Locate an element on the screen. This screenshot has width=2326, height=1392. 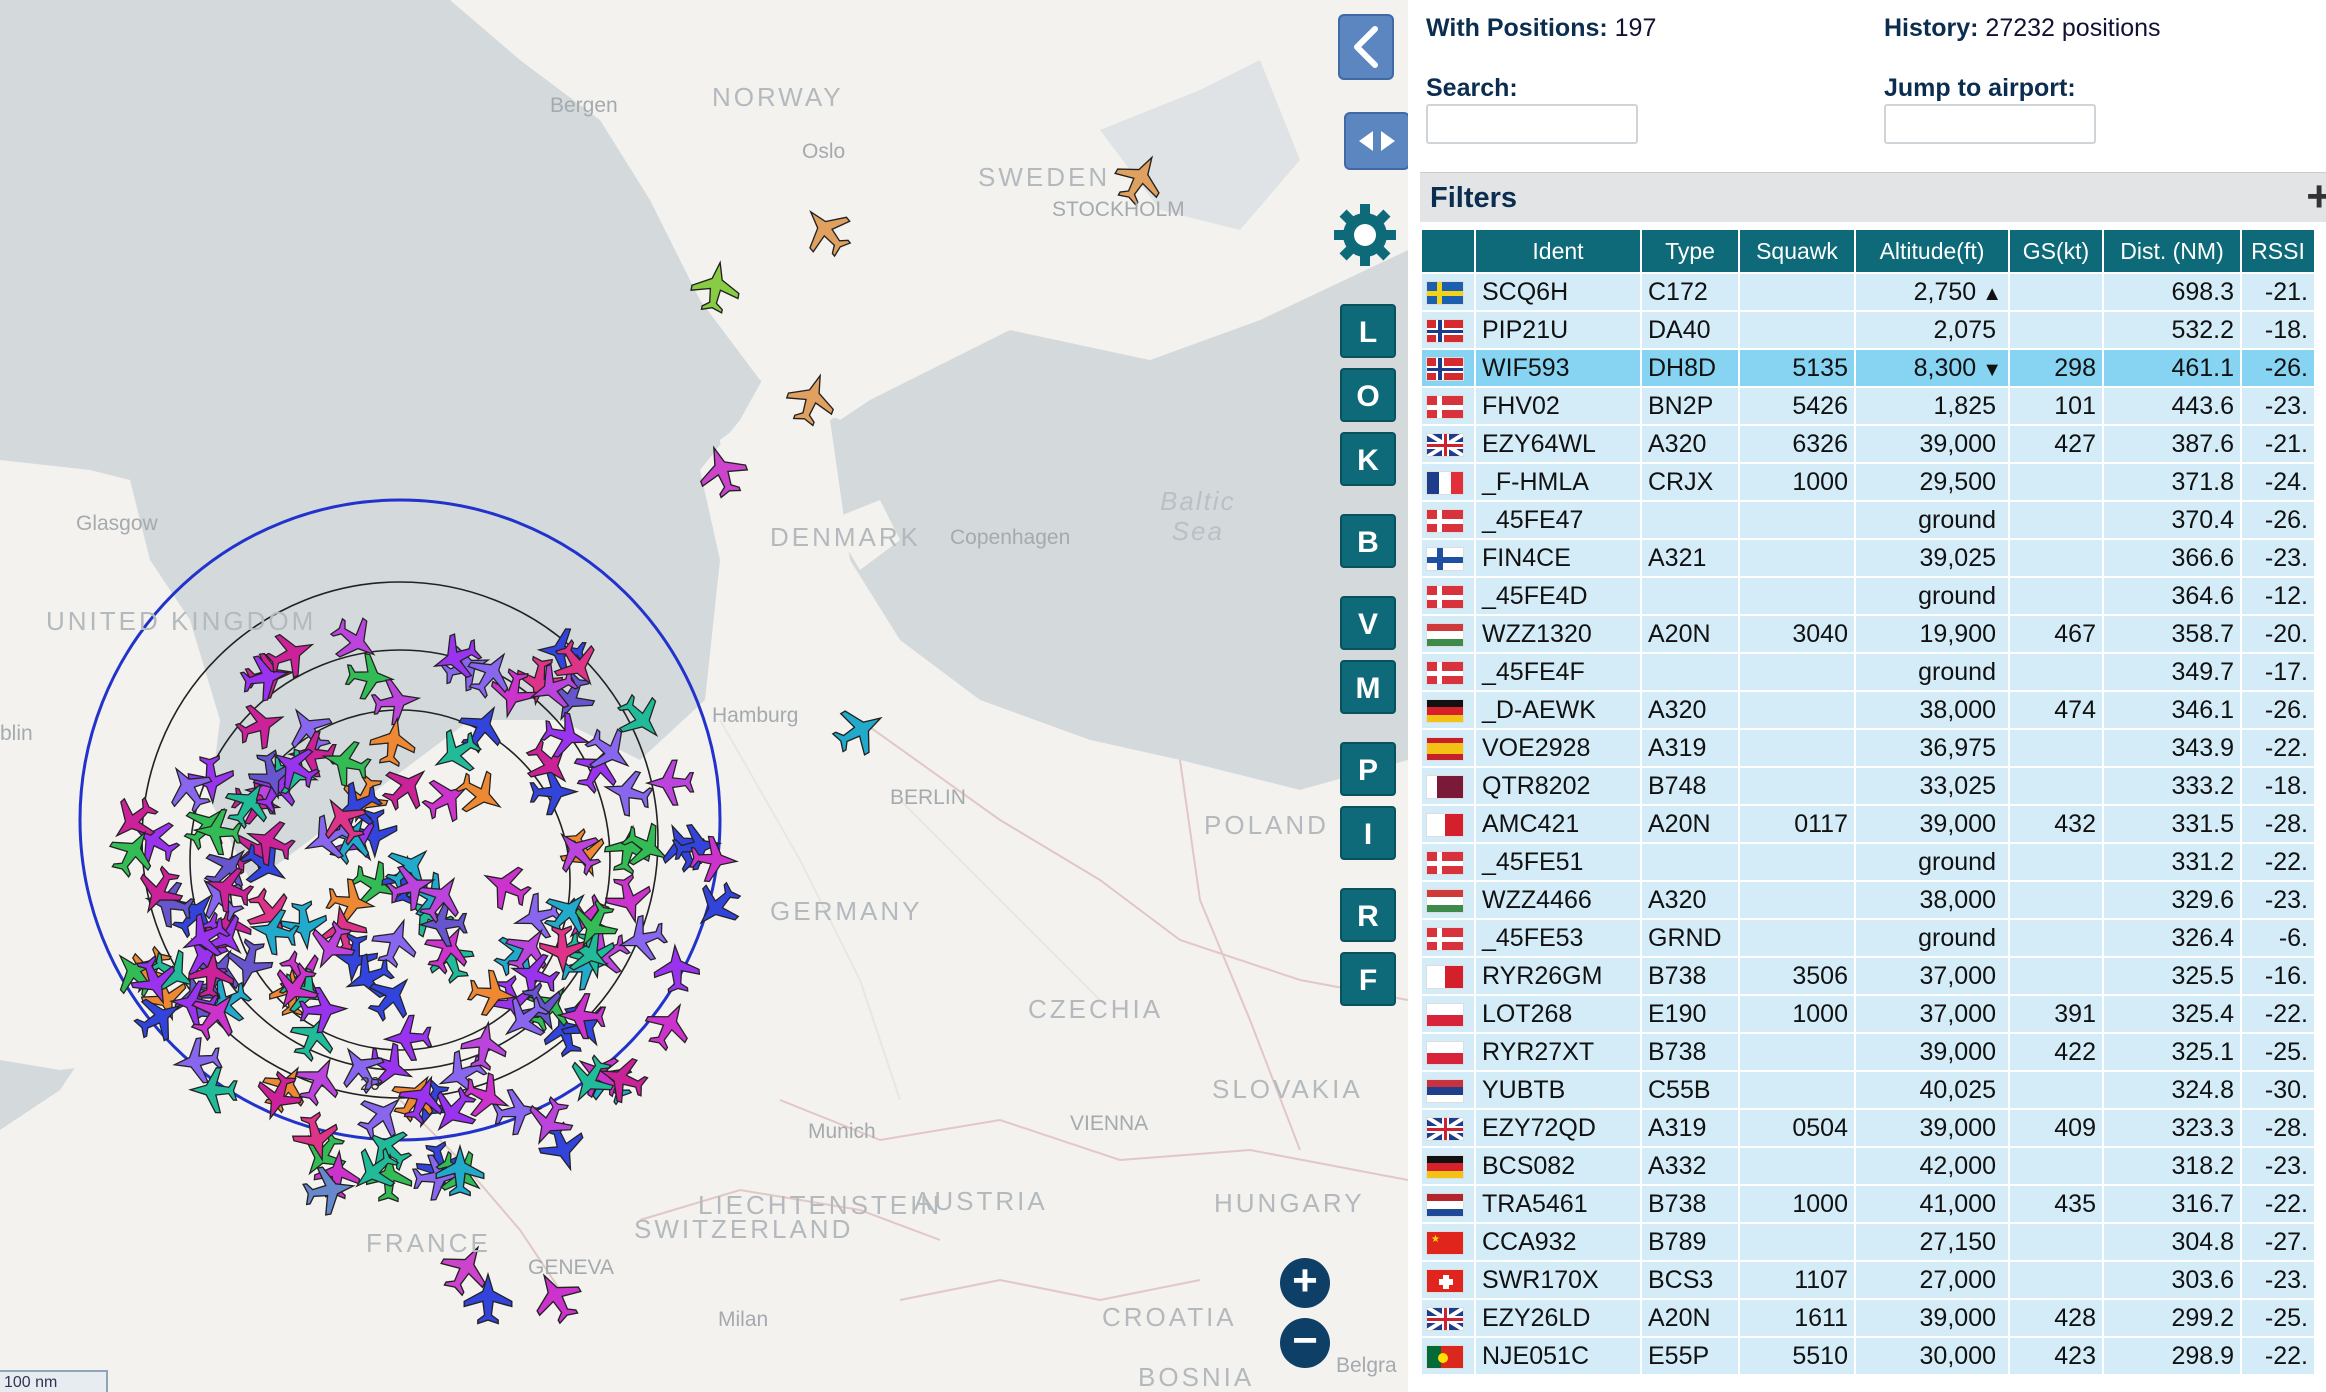
col-ground-speed: GS(kt) is located at coordinates (2056, 251).